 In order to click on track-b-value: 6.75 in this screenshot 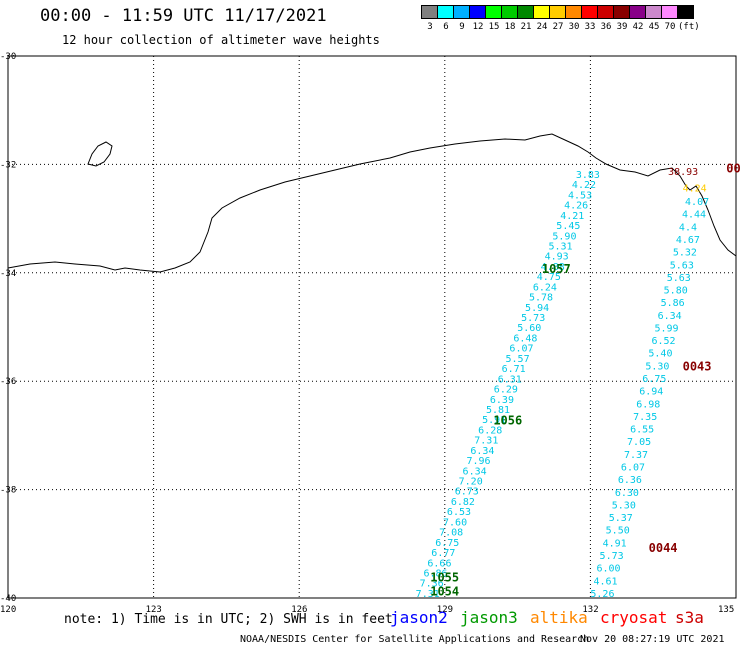, I will do `click(654, 379)`.